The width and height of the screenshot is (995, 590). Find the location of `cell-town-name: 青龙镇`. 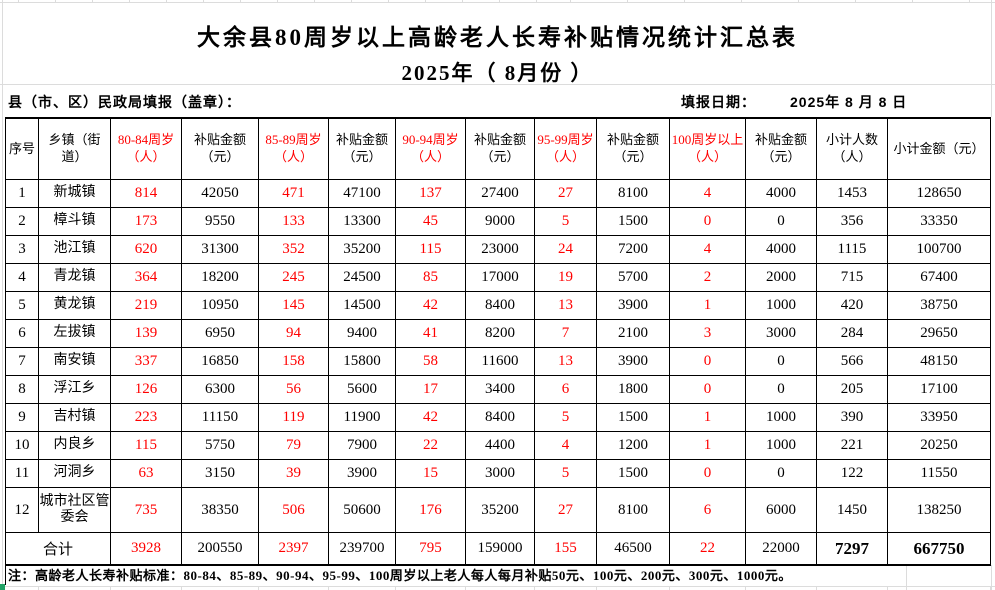

cell-town-name: 青龙镇 is located at coordinates (74, 277).